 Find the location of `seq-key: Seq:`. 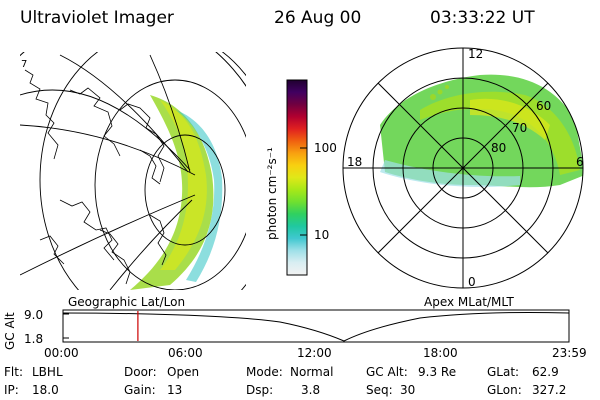

seq-key: Seq: is located at coordinates (379, 390).